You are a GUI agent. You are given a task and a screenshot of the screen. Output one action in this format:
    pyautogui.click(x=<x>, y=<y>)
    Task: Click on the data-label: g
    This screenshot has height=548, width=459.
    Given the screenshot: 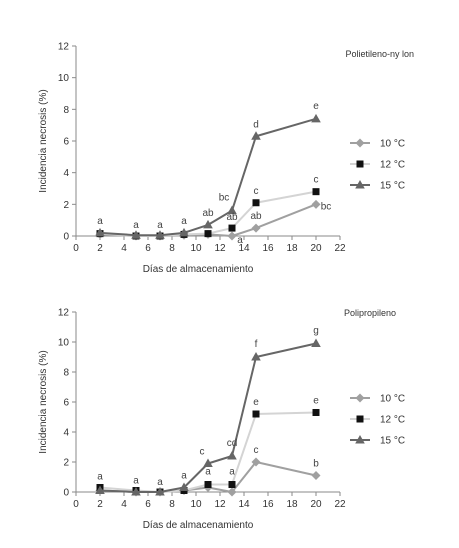 What is the action you would take?
    pyautogui.click(x=316, y=331)
    